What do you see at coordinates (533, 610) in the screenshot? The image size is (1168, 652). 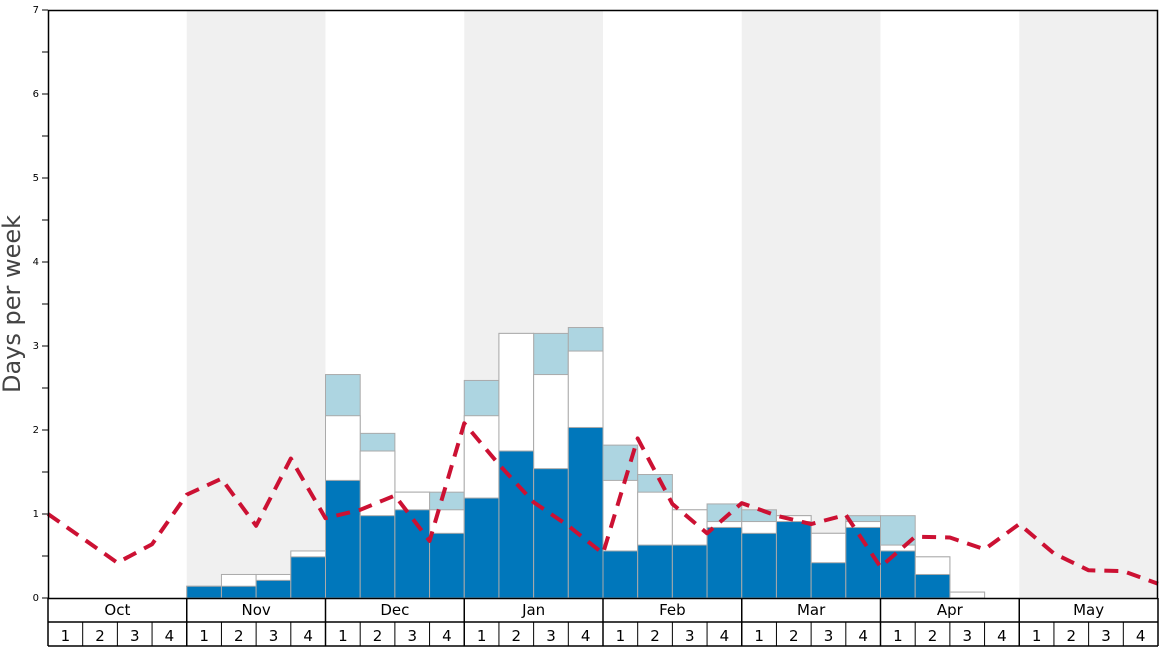 I see `month-label-jan: Jan` at bounding box center [533, 610].